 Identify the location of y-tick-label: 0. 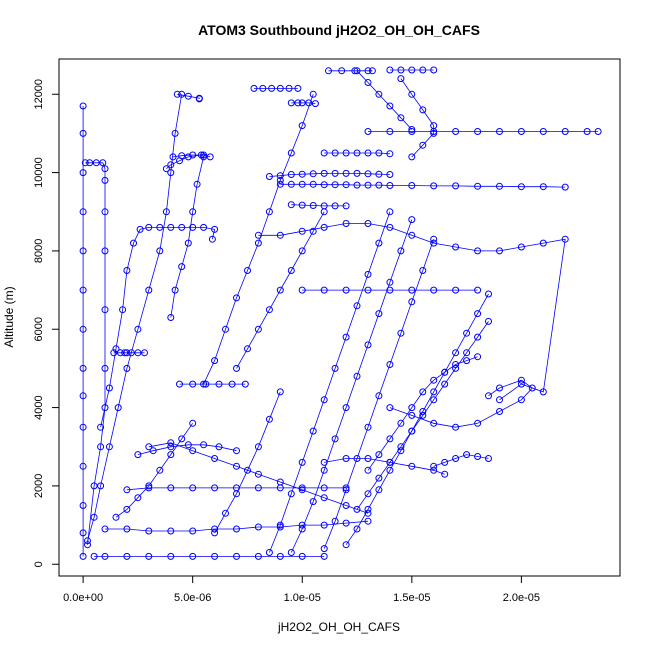
(39, 564).